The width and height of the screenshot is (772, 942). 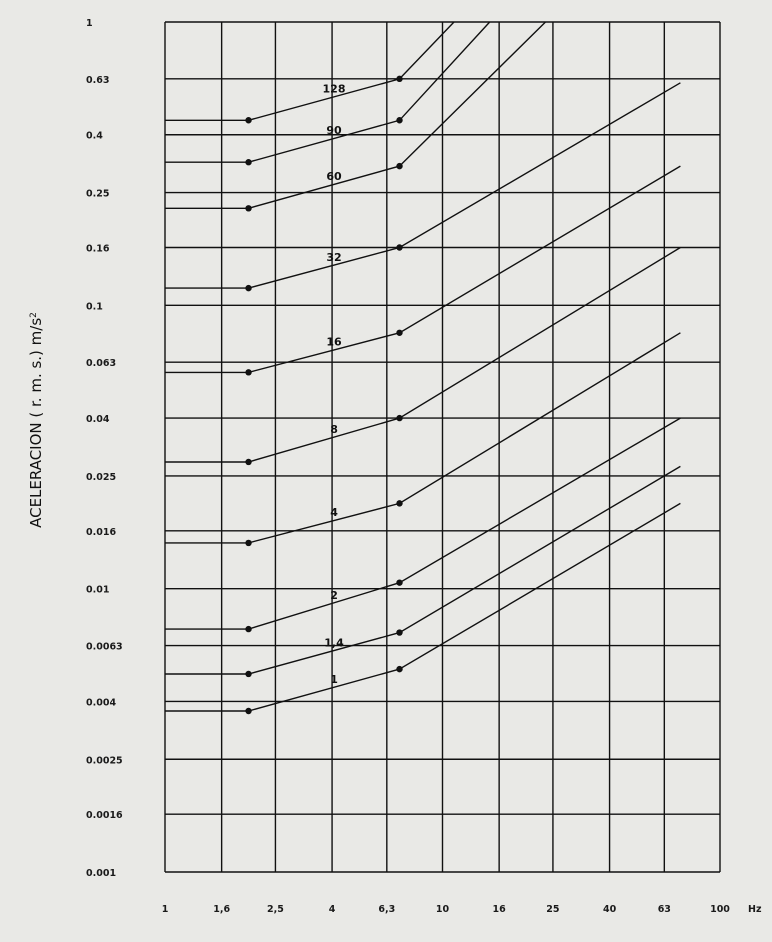 I want to click on curve-3: 32, so click(x=423, y=187).